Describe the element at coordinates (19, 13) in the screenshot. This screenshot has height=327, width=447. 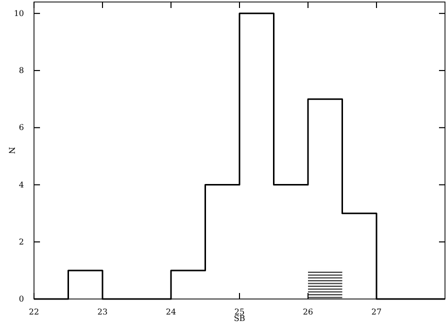
I see `y-tick-label: 10` at that location.